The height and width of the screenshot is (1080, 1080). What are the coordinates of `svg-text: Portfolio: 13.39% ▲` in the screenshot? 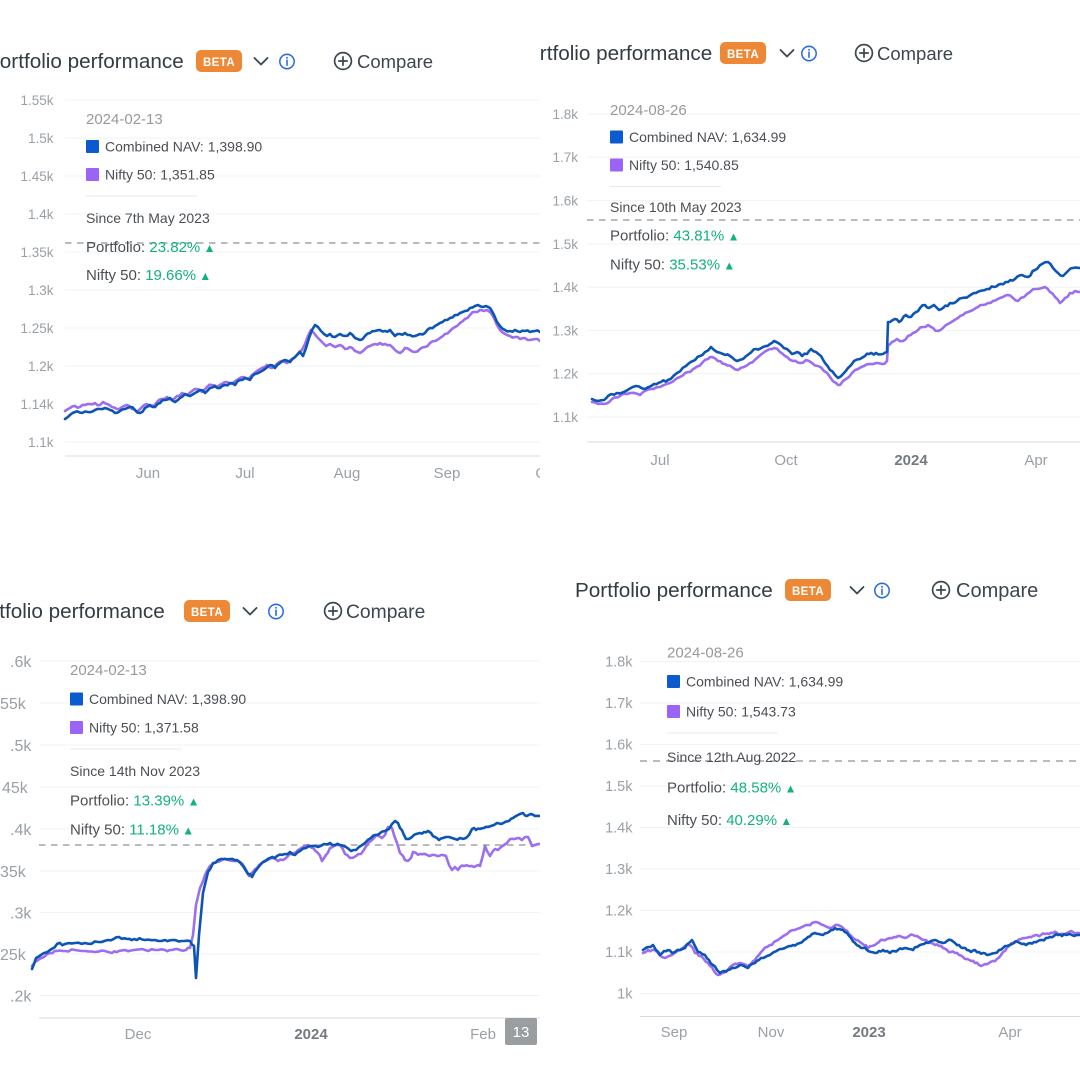 It's located at (134, 801).